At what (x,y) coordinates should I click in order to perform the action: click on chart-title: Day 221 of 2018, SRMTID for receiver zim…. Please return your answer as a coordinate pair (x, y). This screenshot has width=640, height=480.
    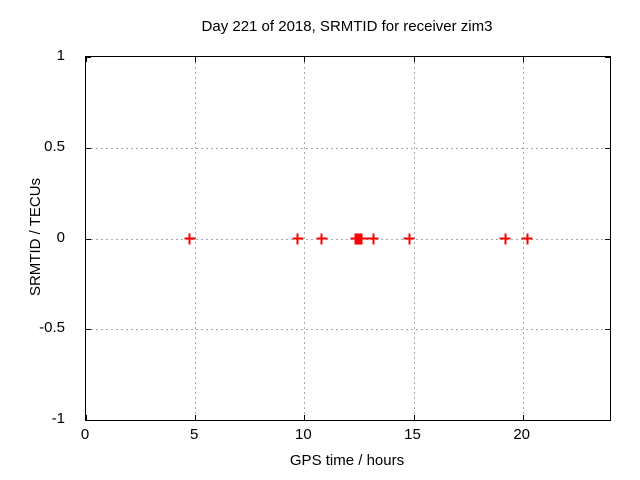
    Looking at the image, I should click on (347, 26).